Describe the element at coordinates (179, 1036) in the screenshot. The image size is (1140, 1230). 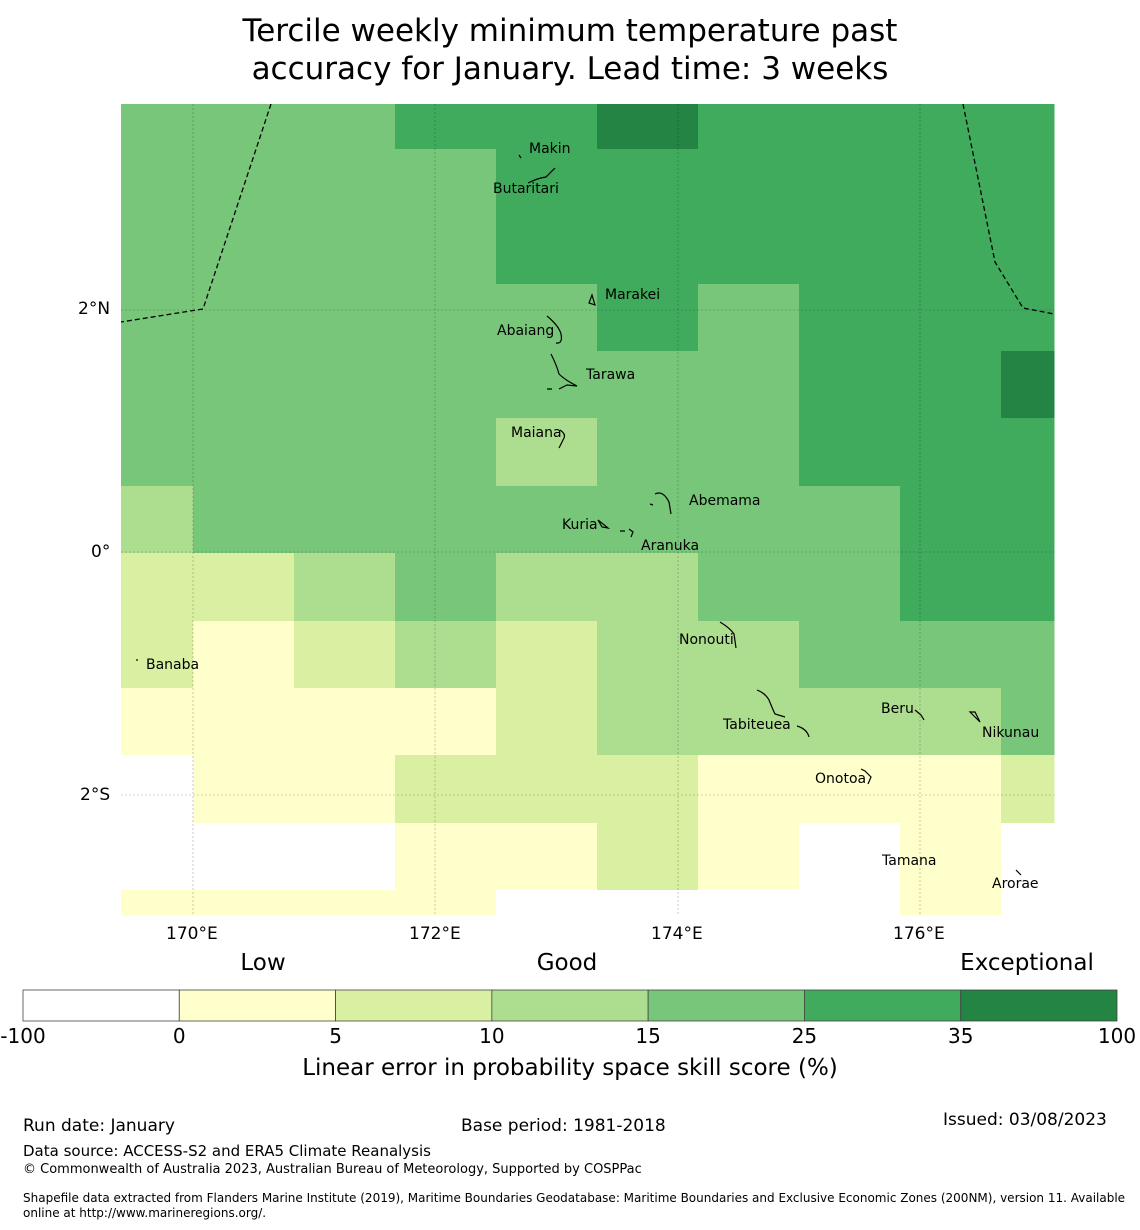
I see `colorbar-tick-label: 0` at that location.